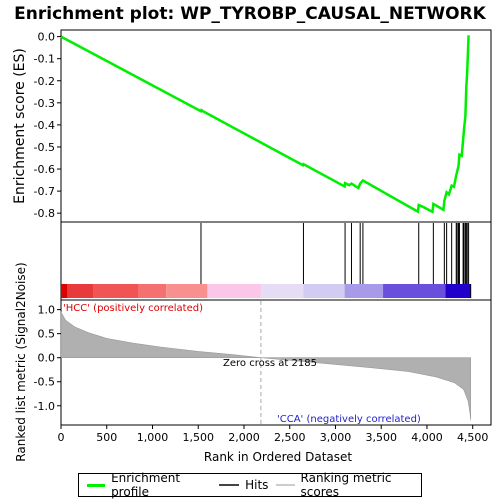 Image resolution: width=500 pixels, height=500 pixels. Describe the element at coordinates (44, 382) in the screenshot. I see `metric-y-tick-label: -0.5` at that location.